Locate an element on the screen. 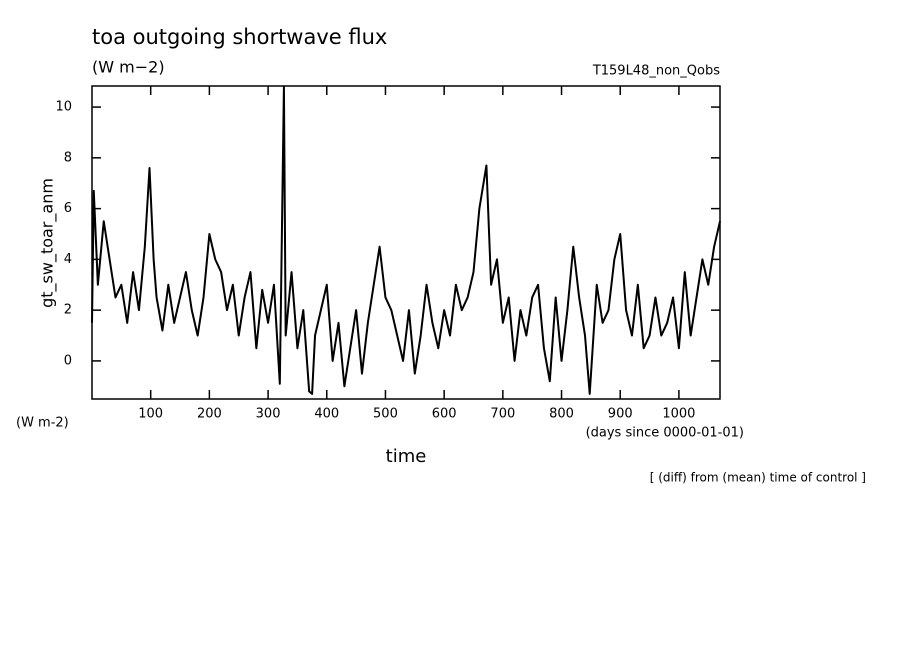 This screenshot has width=904, height=658. run-label: T159L48_non_Qobs is located at coordinates (656, 71).